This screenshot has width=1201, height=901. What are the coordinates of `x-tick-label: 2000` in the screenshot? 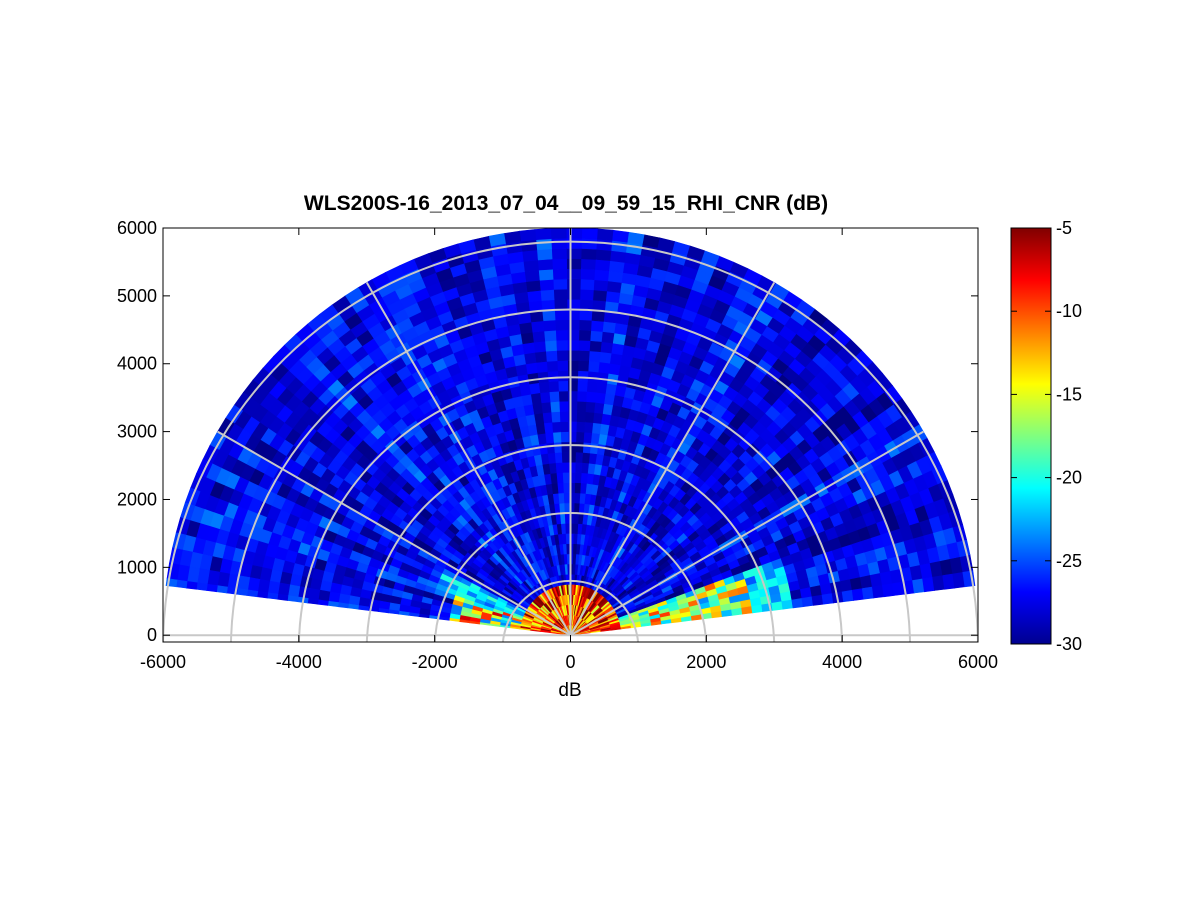 It's located at (706, 662).